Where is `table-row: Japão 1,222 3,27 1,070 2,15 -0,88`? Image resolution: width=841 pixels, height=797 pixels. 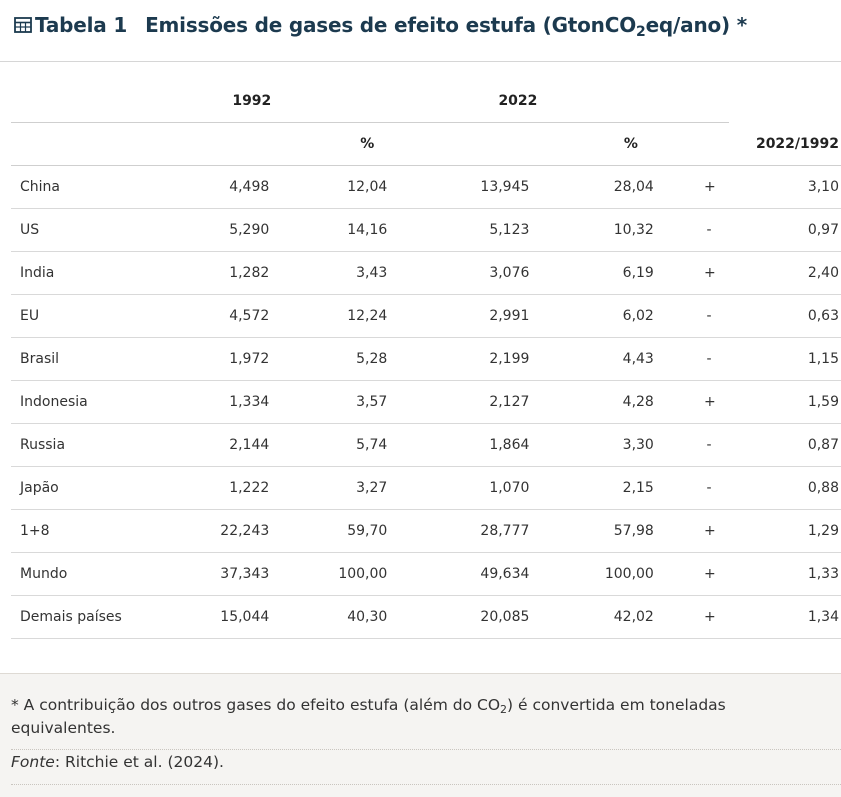 table-row: Japão 1,222 3,27 1,070 2,15 -0,88 is located at coordinates (426, 488).